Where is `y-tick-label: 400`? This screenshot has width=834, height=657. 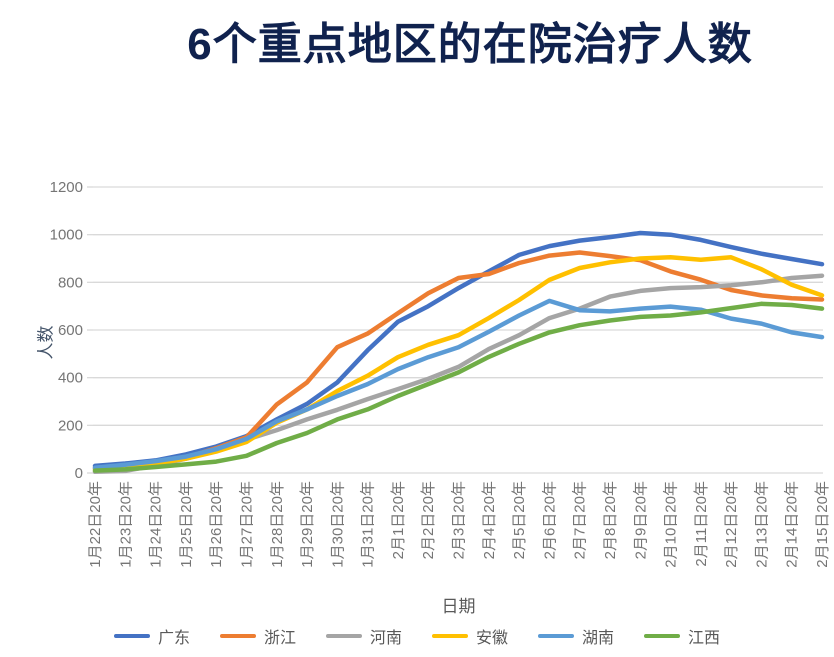
y-tick-label: 400 is located at coordinates (70, 378).